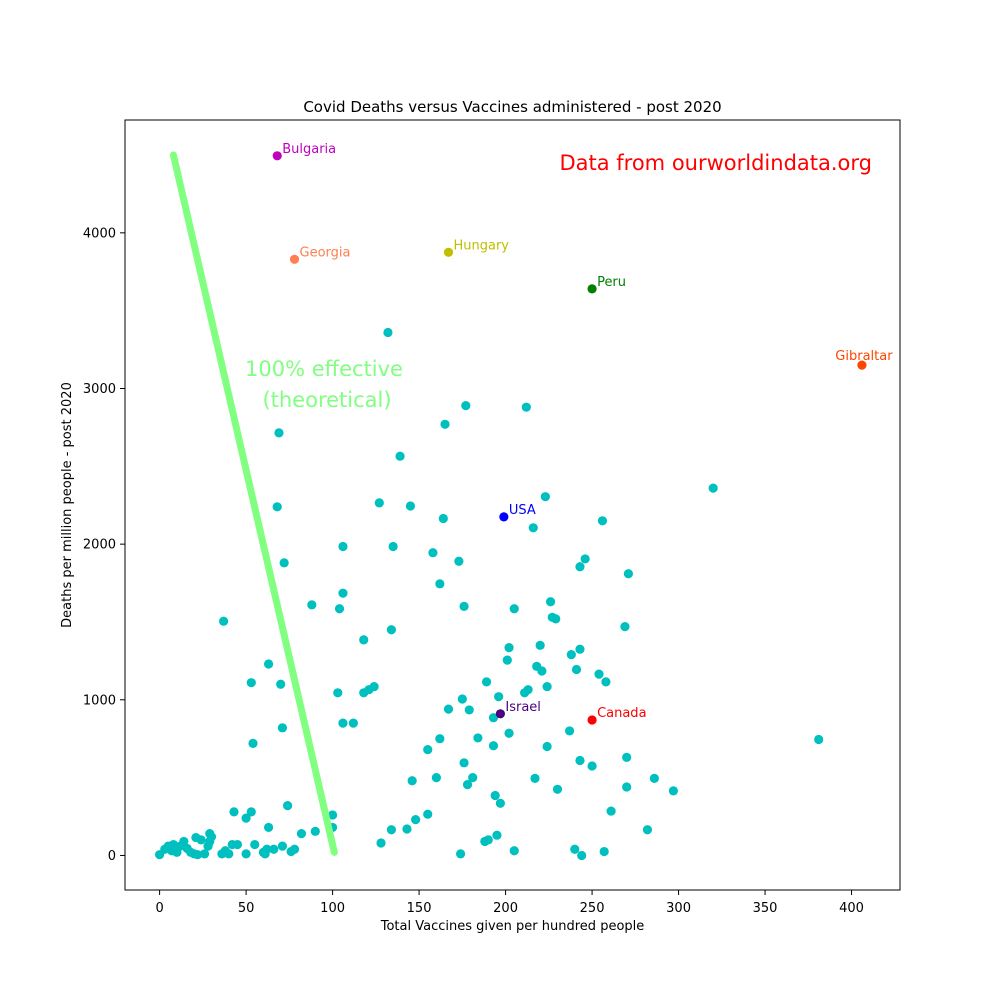 Image resolution: width=1000 pixels, height=1000 pixels. What do you see at coordinates (523, 707) in the screenshot?
I see `point-label: Israel` at bounding box center [523, 707].